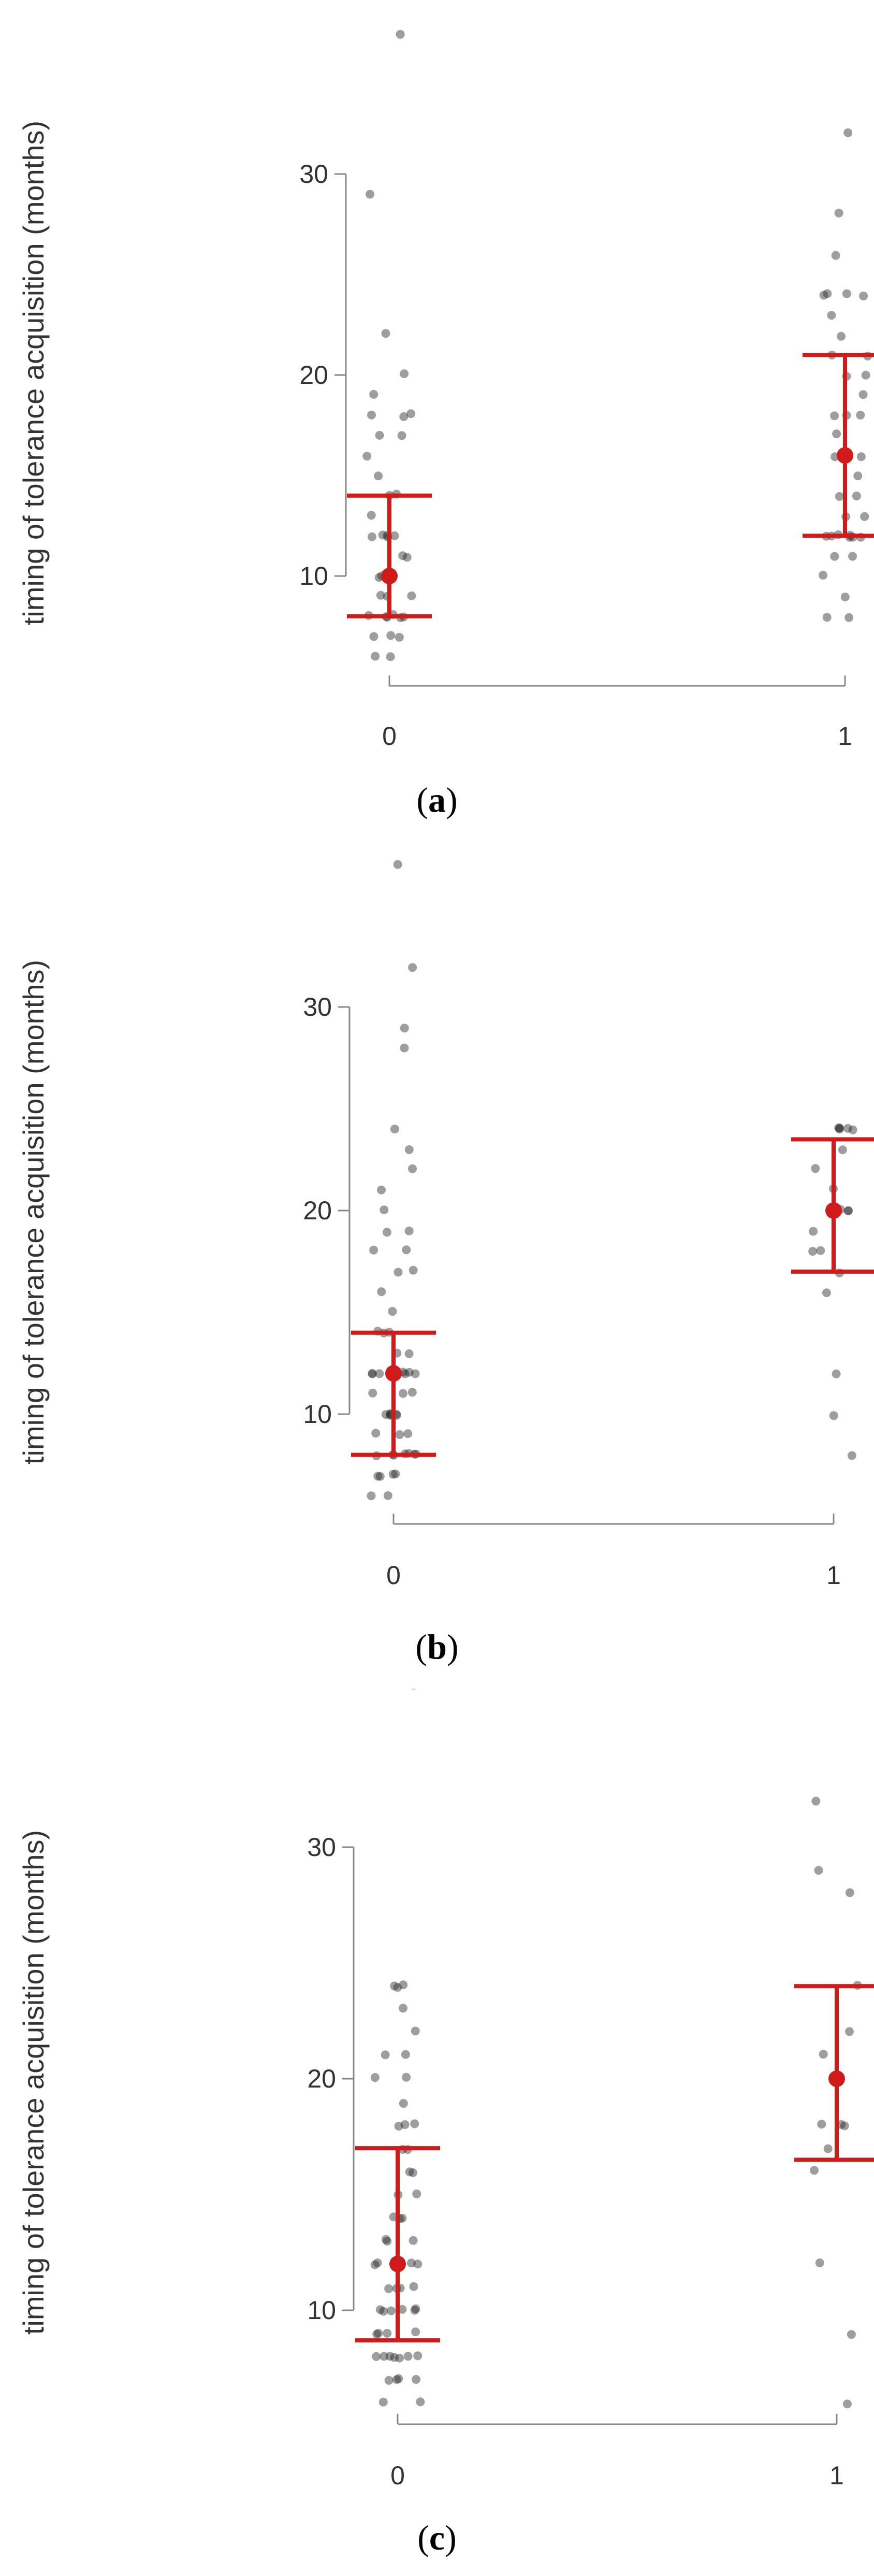  What do you see at coordinates (437, 799) in the screenshot?
I see `caption-letter-a: a` at bounding box center [437, 799].